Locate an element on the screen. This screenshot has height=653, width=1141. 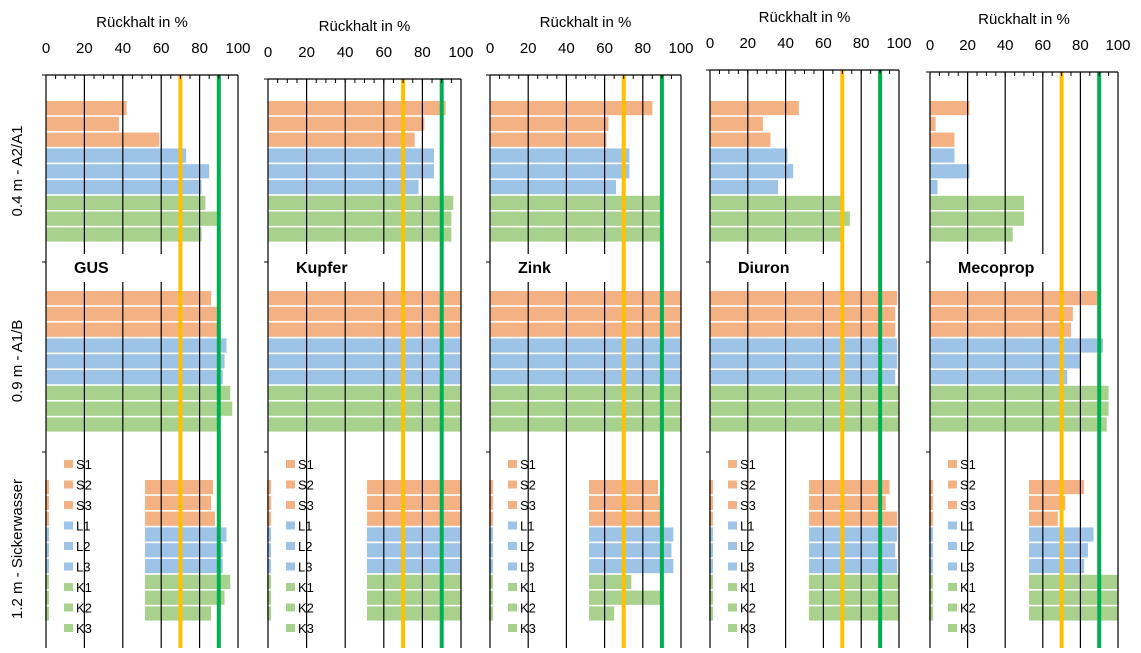
diuron-legend-swatch-l1 is located at coordinates (732, 525).